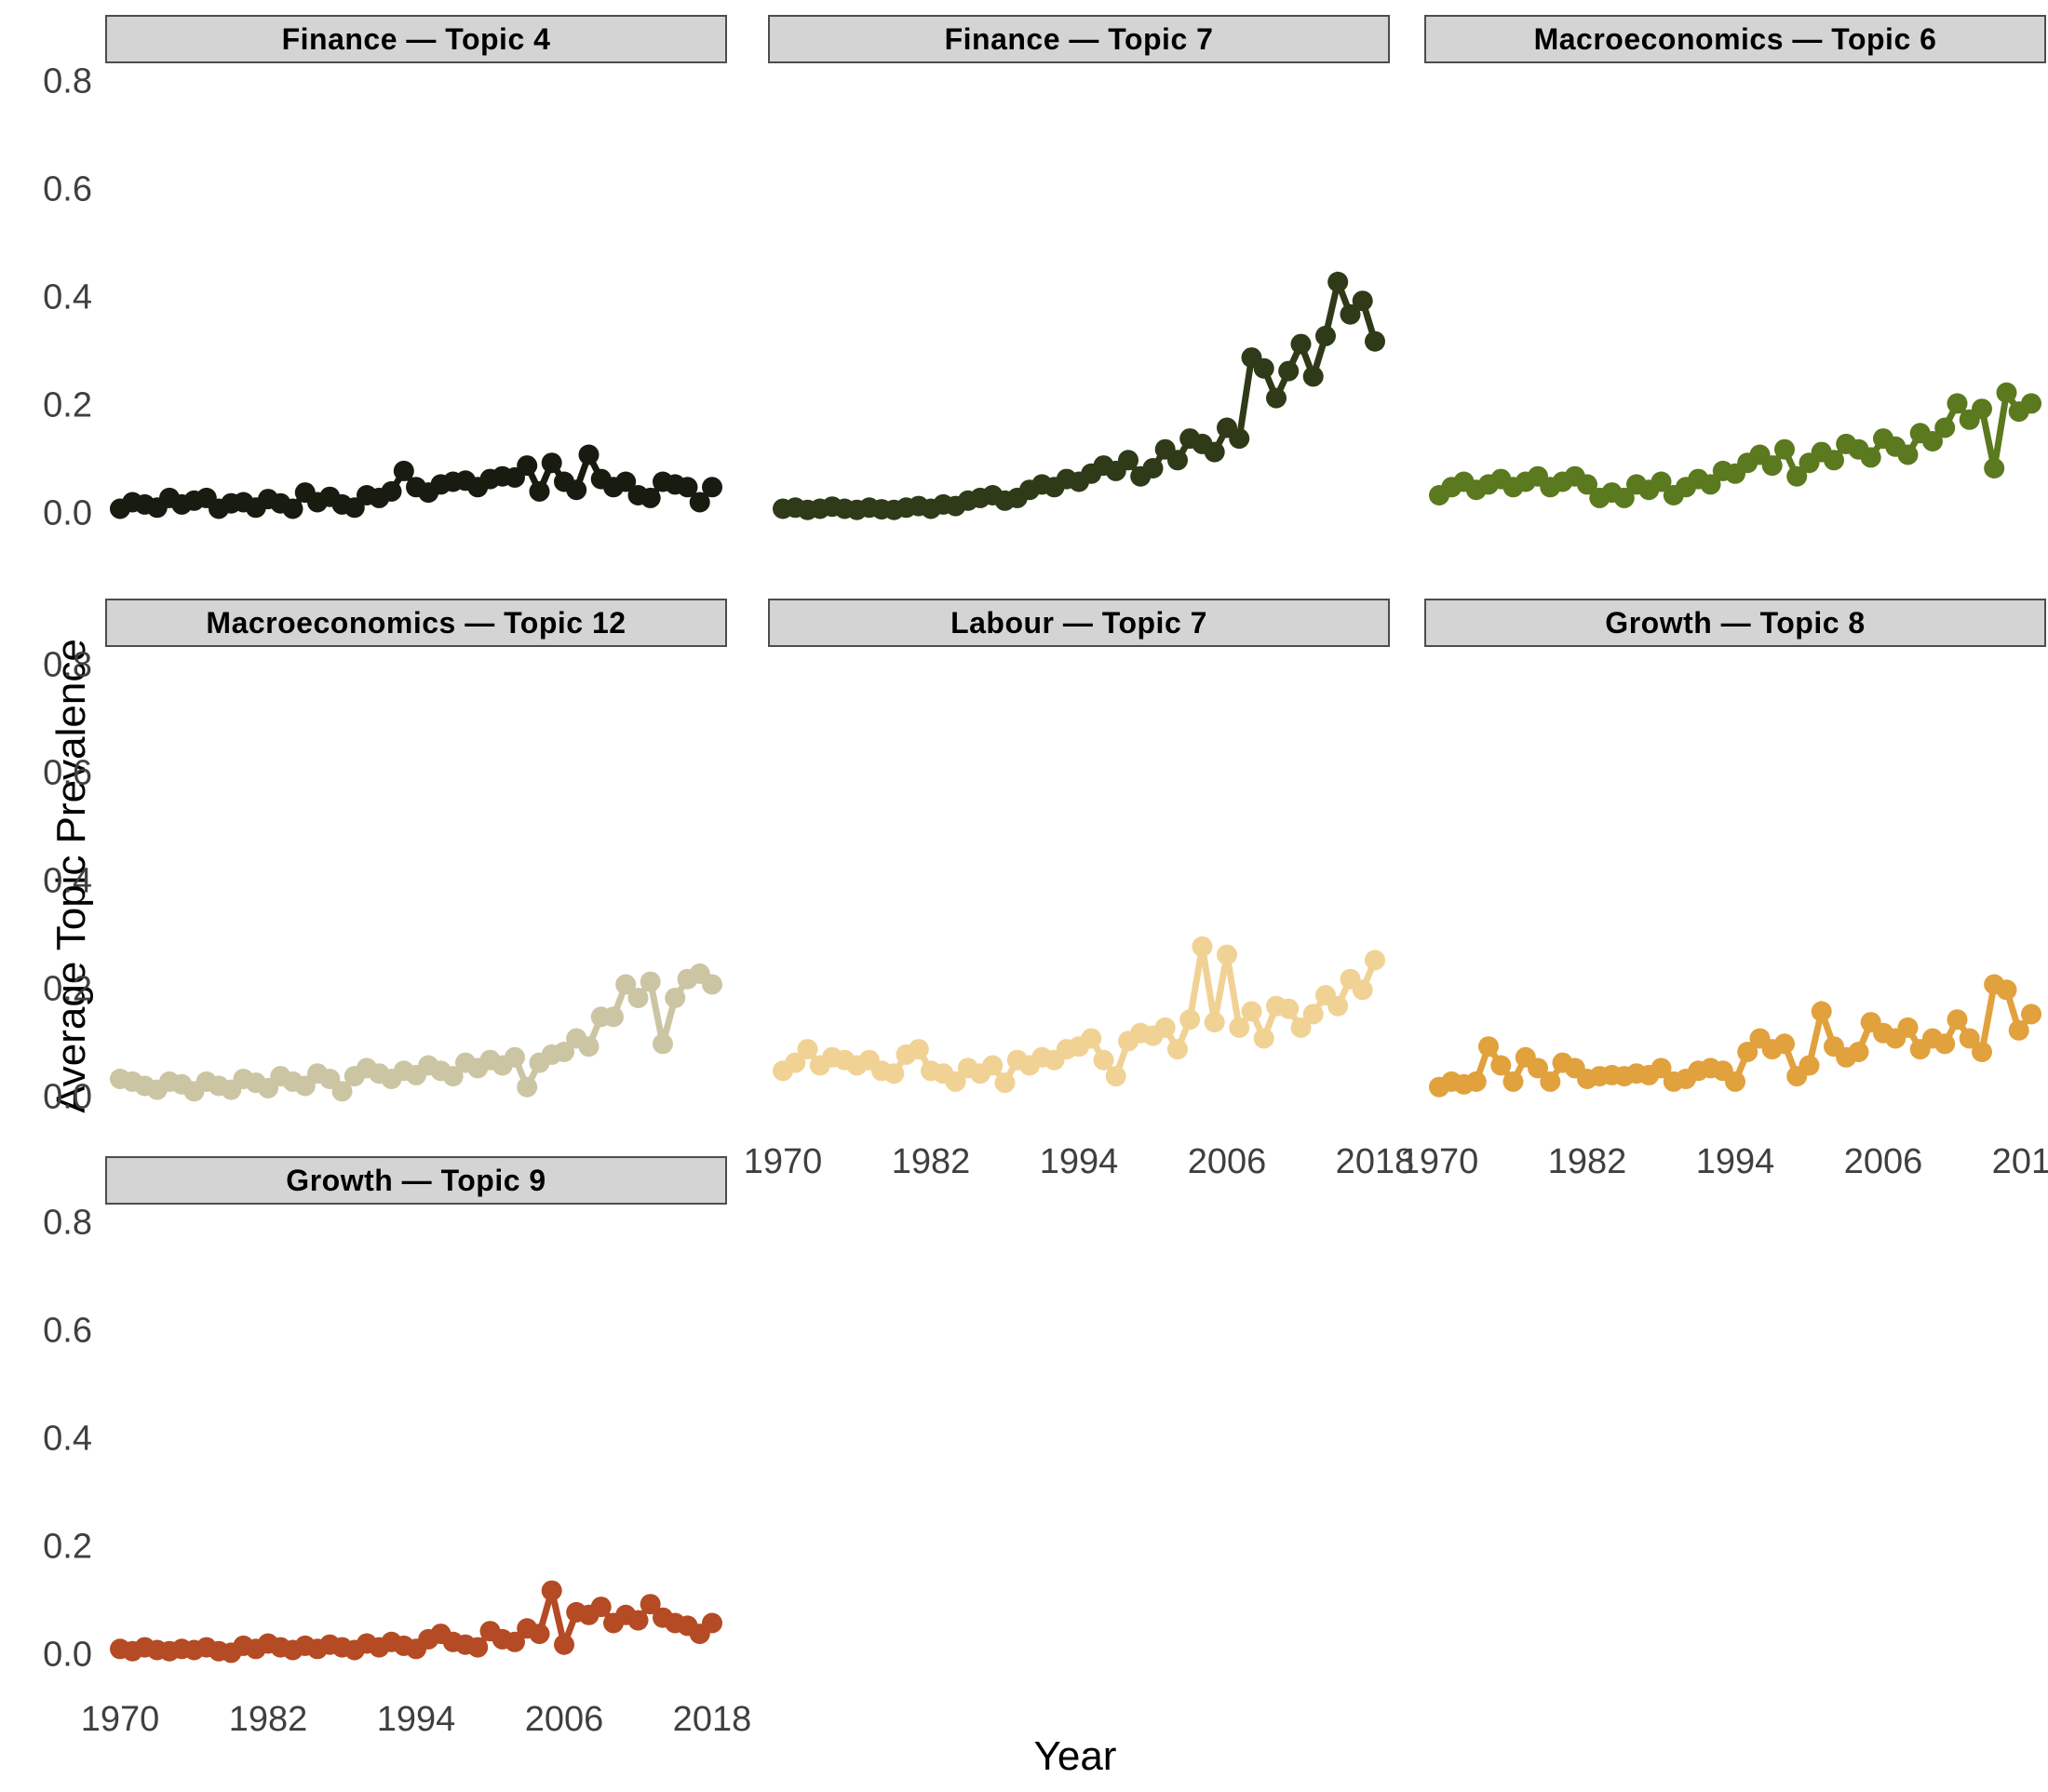 This screenshot has width=2048, height=1792. What do you see at coordinates (268, 1719) in the screenshot?
I see `x-tick-label: 1982` at bounding box center [268, 1719].